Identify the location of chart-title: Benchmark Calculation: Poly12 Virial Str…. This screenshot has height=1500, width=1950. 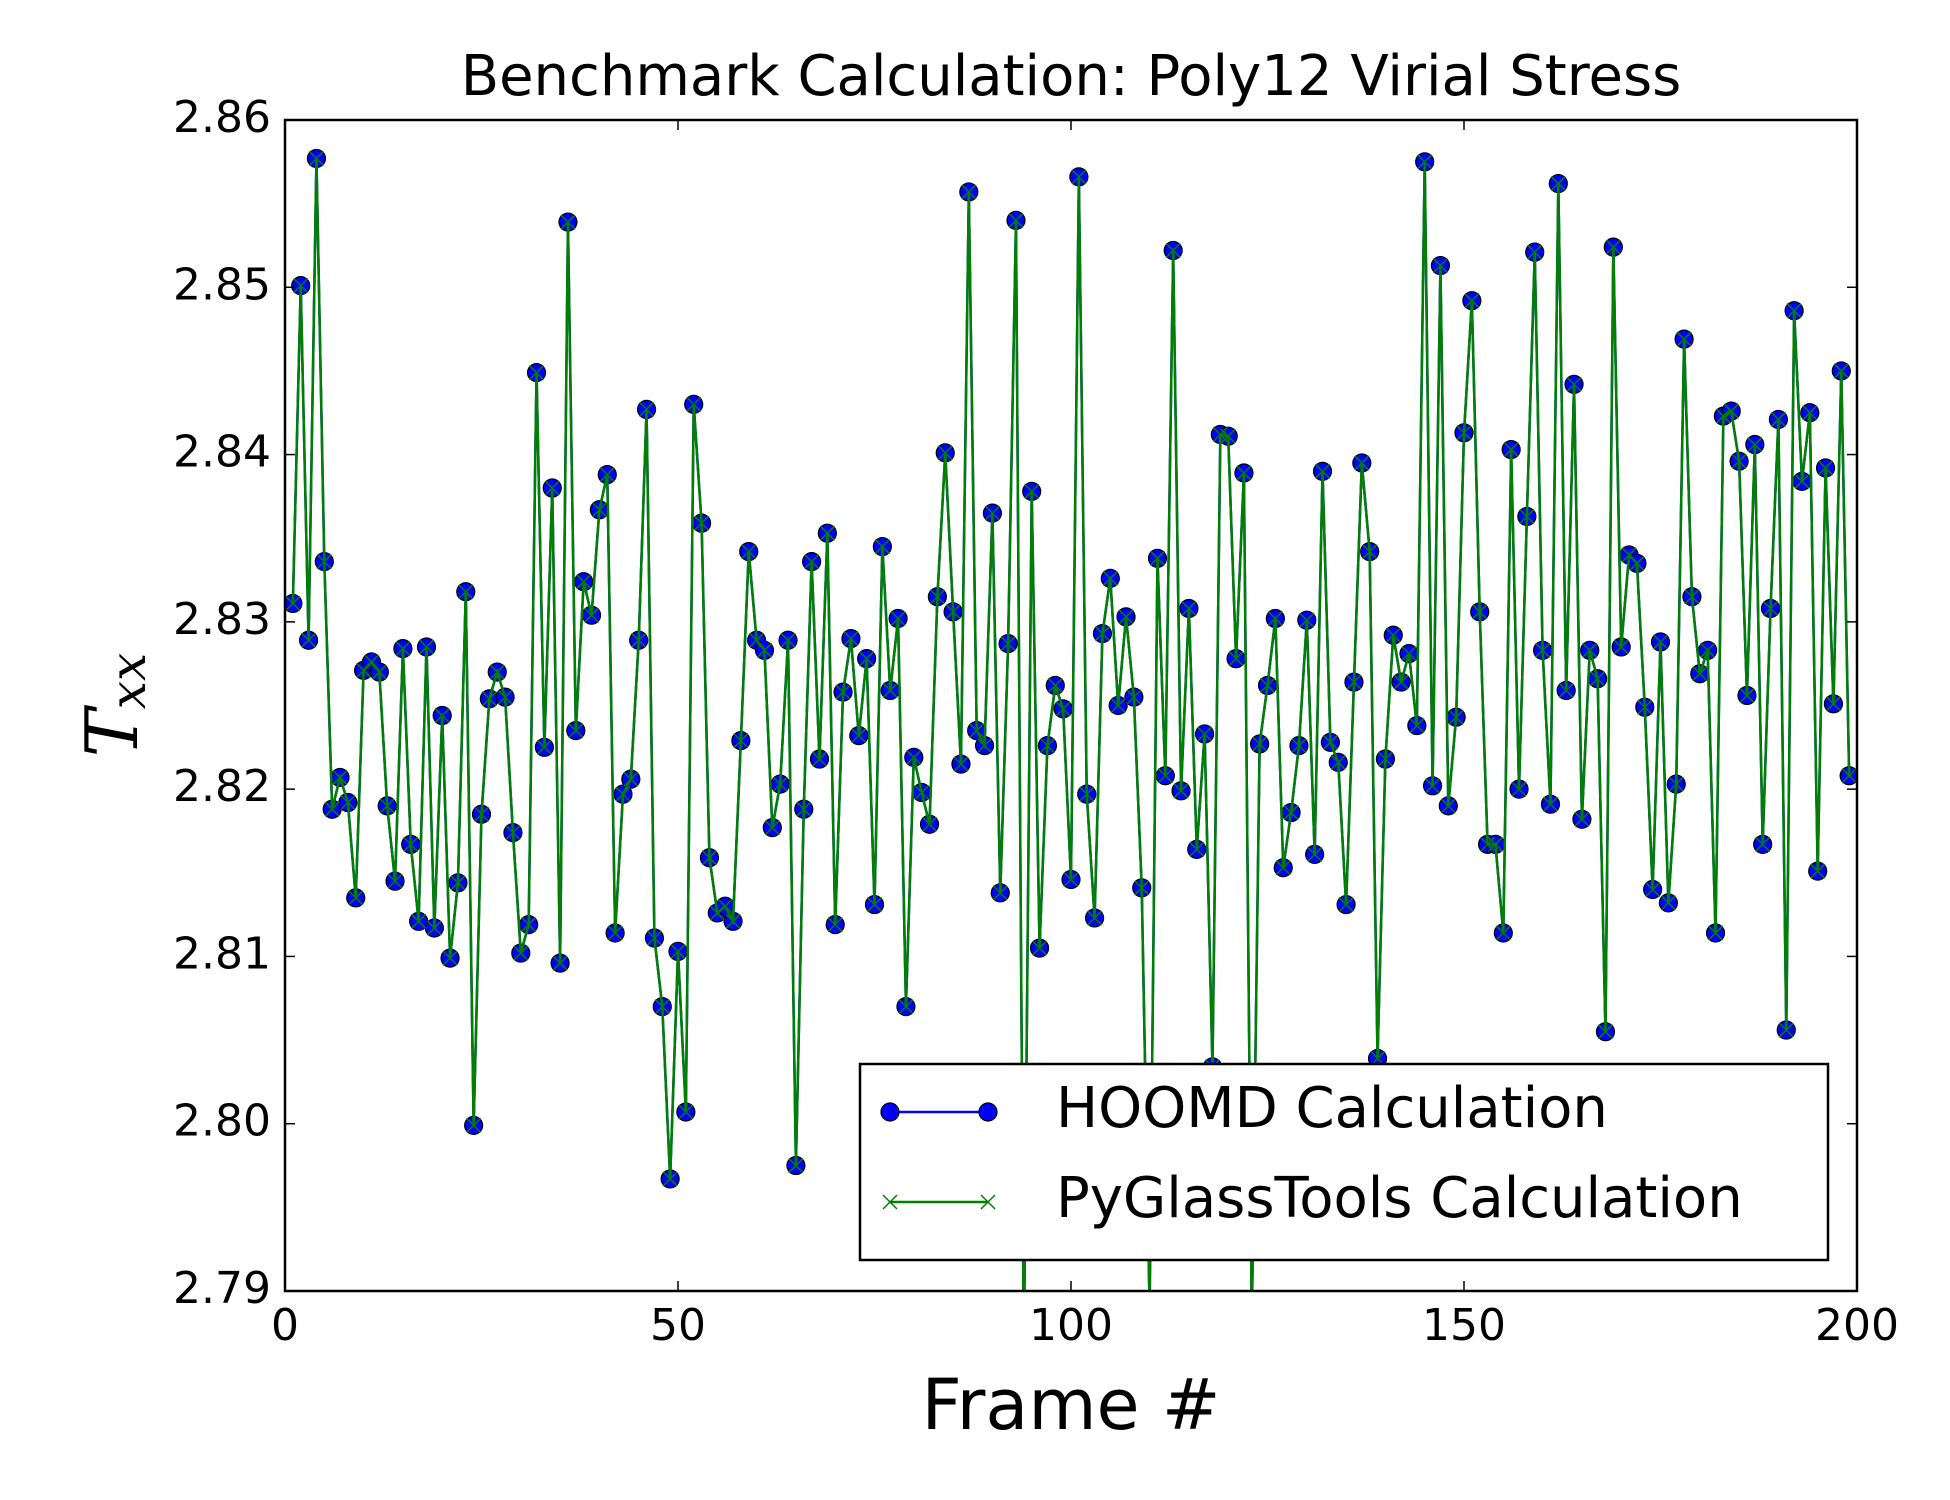
(1071, 76).